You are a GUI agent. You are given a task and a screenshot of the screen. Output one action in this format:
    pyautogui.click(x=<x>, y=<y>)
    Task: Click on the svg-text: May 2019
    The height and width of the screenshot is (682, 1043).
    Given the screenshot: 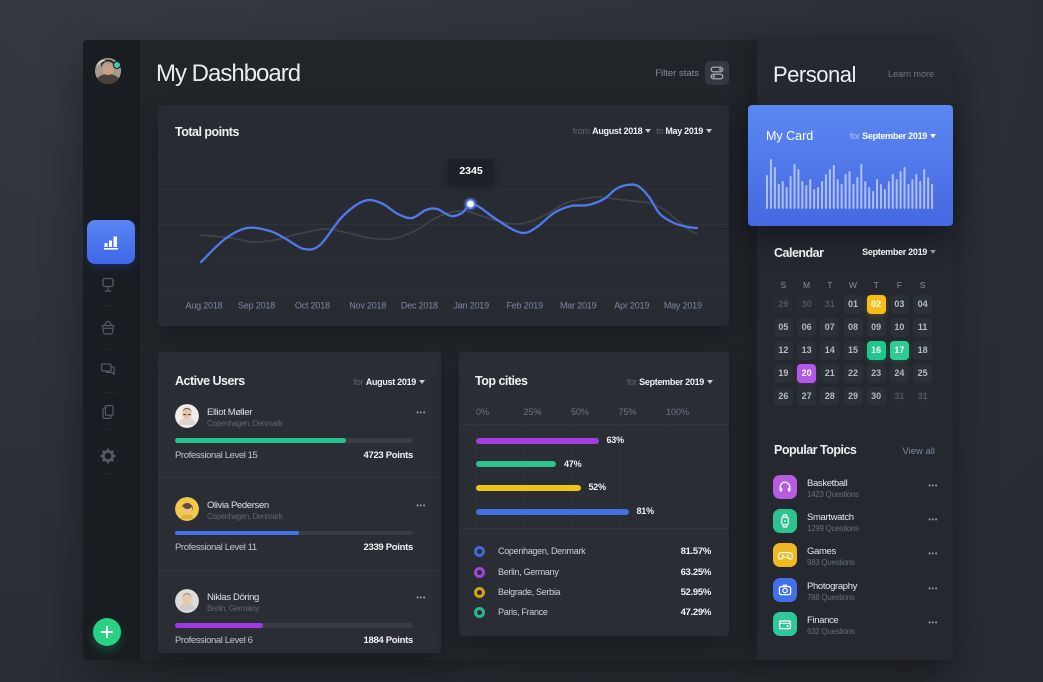 What is the action you would take?
    pyautogui.click(x=683, y=306)
    